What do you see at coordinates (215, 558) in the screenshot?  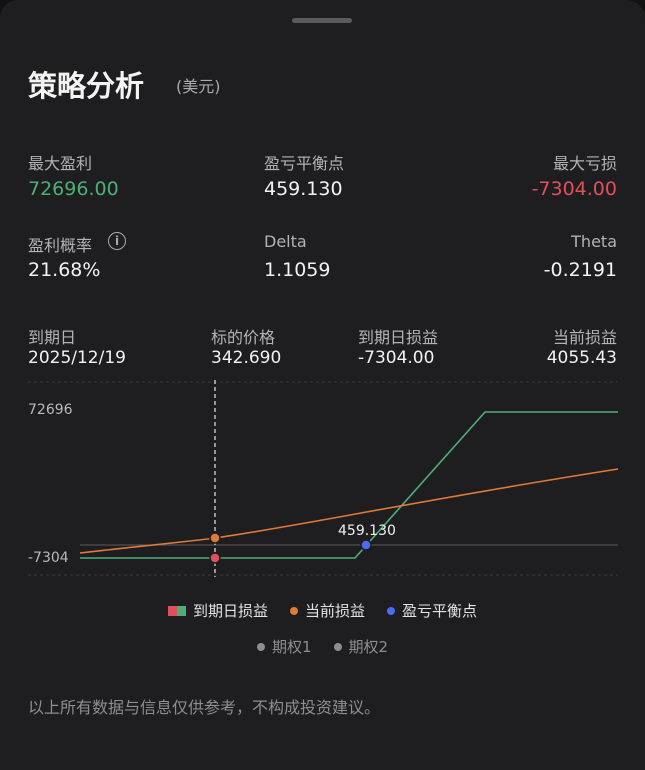 I see `expiry-pnl-marker` at bounding box center [215, 558].